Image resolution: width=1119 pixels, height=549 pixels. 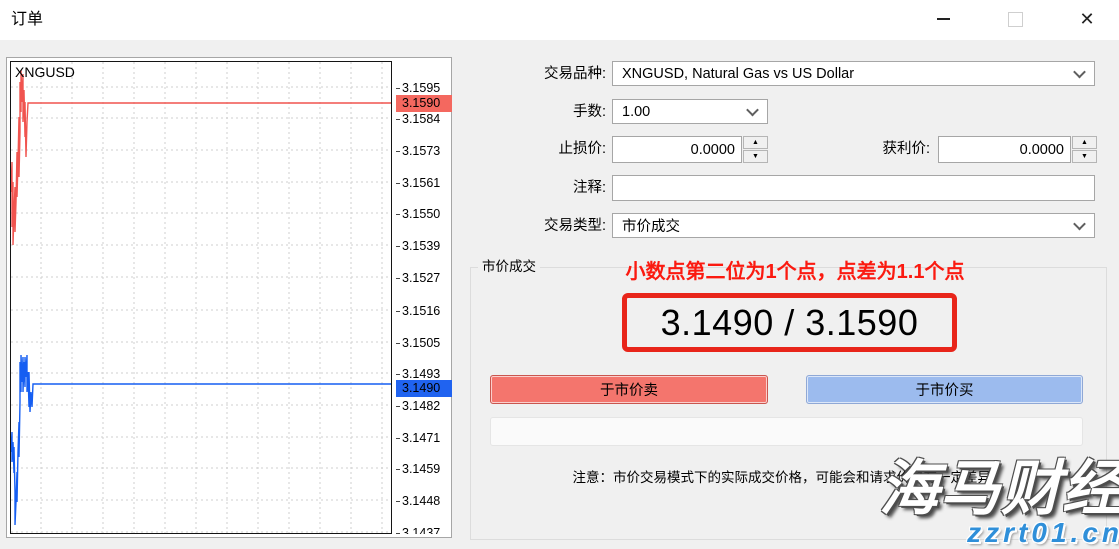 I want to click on bid-ask-price-display: 3.1490 / 3.1590, so click(x=789, y=322).